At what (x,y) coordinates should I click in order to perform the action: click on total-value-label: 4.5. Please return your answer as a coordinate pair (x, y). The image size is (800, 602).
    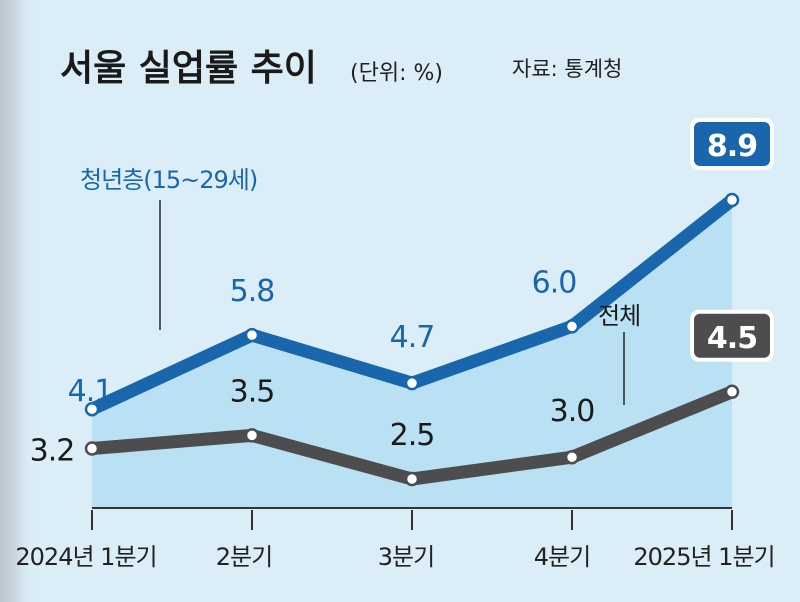
    Looking at the image, I should click on (732, 338).